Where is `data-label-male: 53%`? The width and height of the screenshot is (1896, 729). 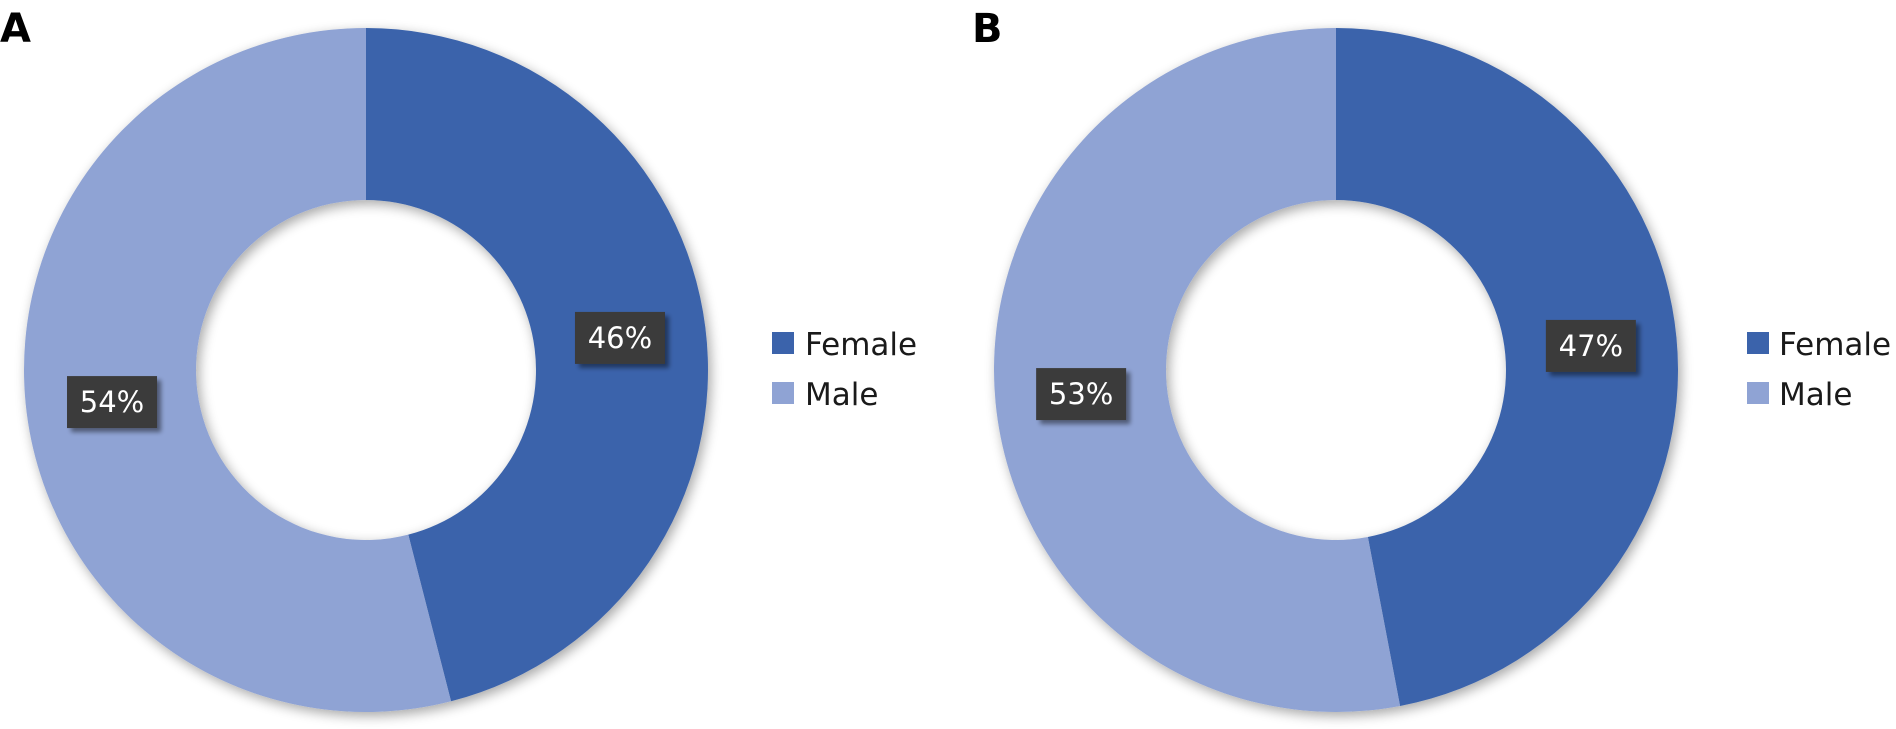
data-label-male: 53% is located at coordinates (1081, 394).